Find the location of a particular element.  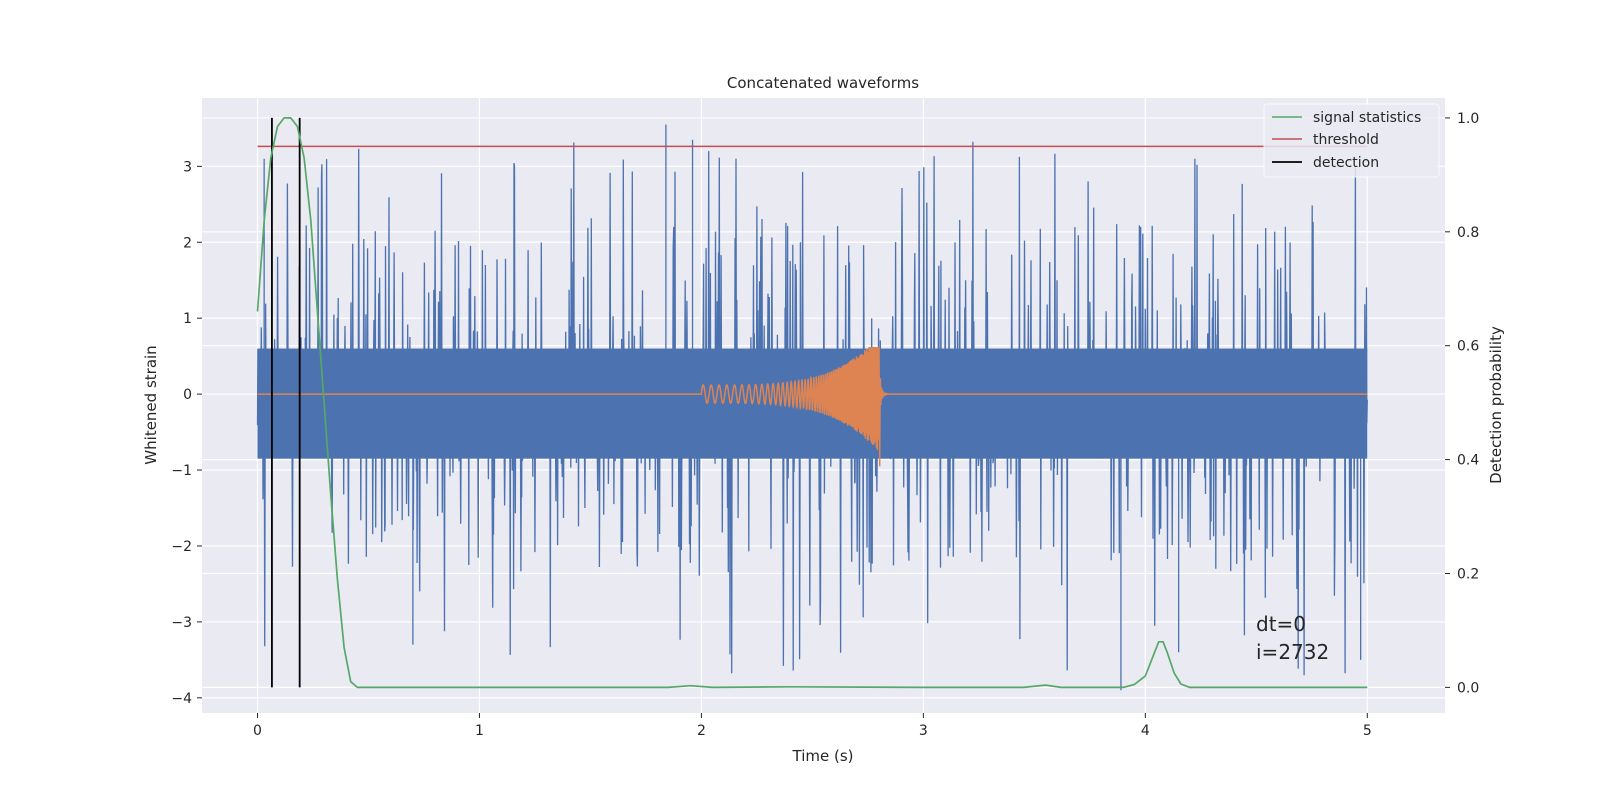

x-tick-label: 0 is located at coordinates (257, 731).